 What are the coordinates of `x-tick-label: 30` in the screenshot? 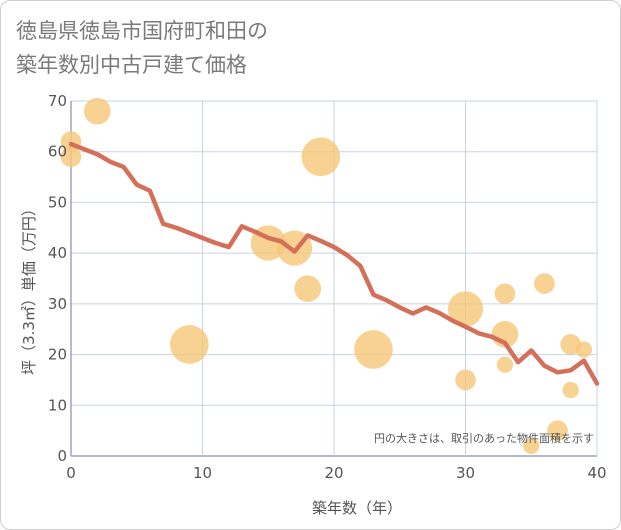 It's located at (465, 473).